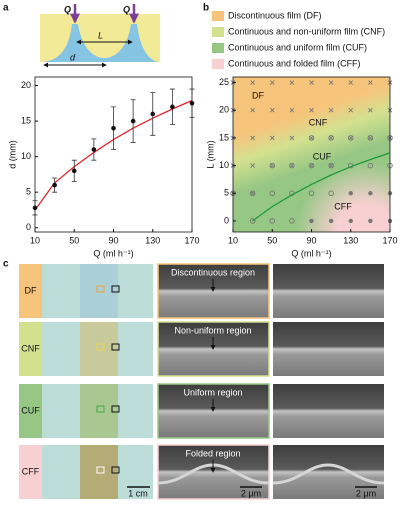 This screenshot has width=402, height=505. Describe the element at coordinates (191, 240) in the screenshot. I see `x-tick-label: 170` at that location.